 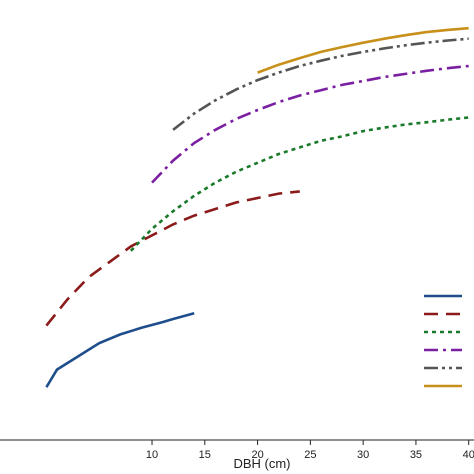 What do you see at coordinates (468, 455) in the screenshot?
I see `x-tick-label: 40` at bounding box center [468, 455].